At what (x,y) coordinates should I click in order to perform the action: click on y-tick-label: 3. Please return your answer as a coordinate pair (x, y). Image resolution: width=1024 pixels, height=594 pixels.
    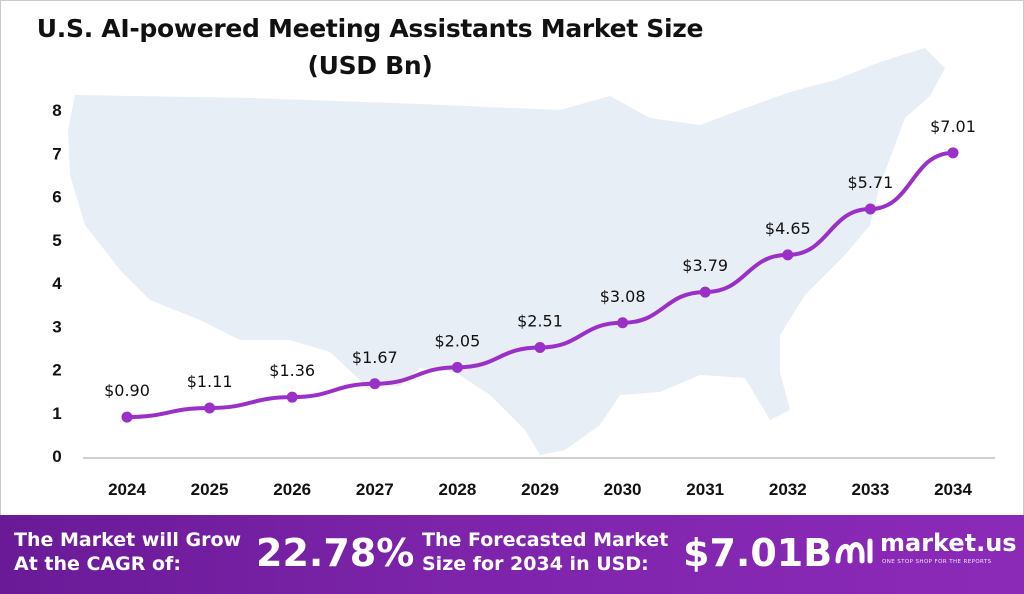
    Looking at the image, I should click on (56, 326).